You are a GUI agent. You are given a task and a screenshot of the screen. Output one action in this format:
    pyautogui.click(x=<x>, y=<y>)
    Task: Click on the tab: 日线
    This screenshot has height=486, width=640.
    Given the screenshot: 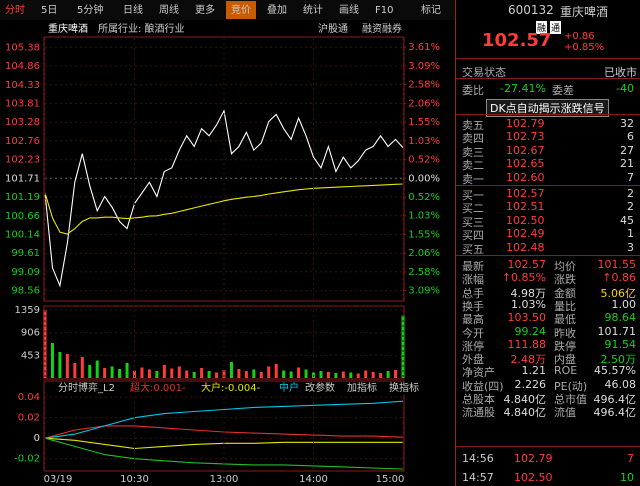 What is the action you would take?
    pyautogui.click(x=133, y=9)
    